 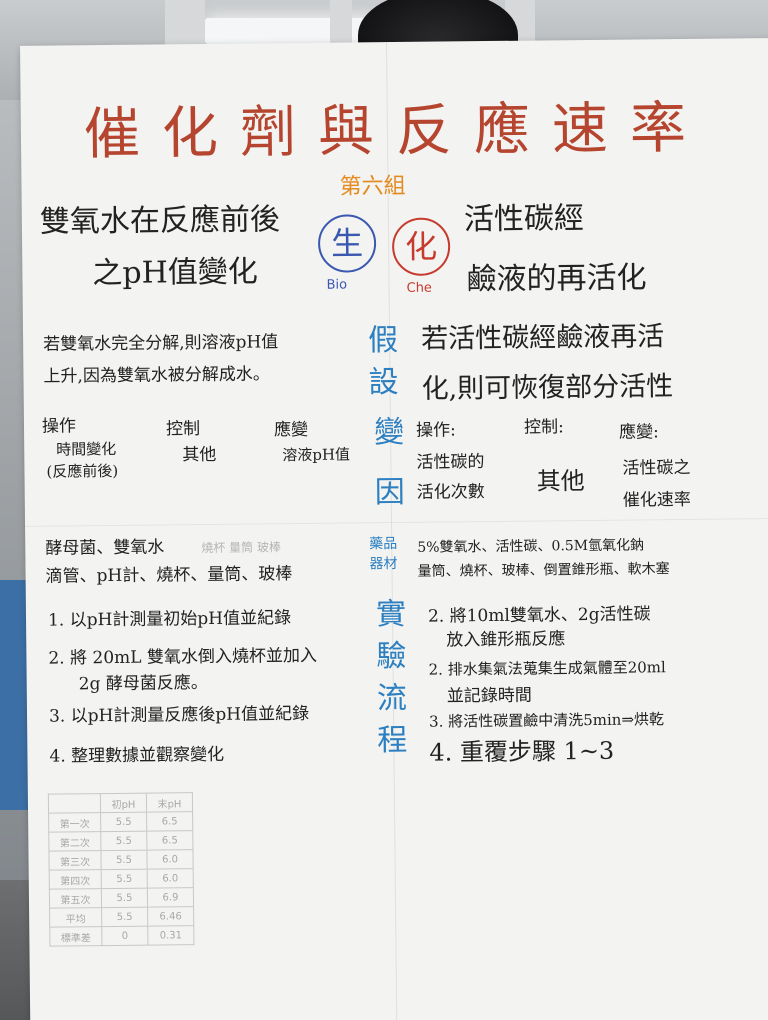 What do you see at coordinates (396, 131) in the screenshot?
I see `poster-title: 催化劑與反應速率` at bounding box center [396, 131].